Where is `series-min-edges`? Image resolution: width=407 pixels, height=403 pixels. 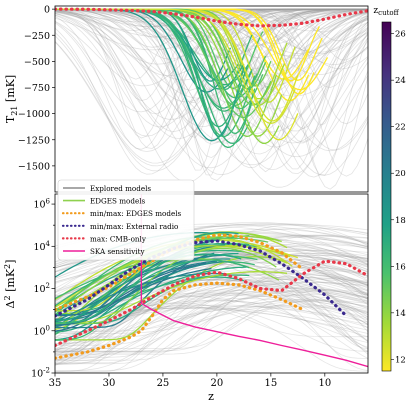
series-min-edges is located at coordinates (180, 320).